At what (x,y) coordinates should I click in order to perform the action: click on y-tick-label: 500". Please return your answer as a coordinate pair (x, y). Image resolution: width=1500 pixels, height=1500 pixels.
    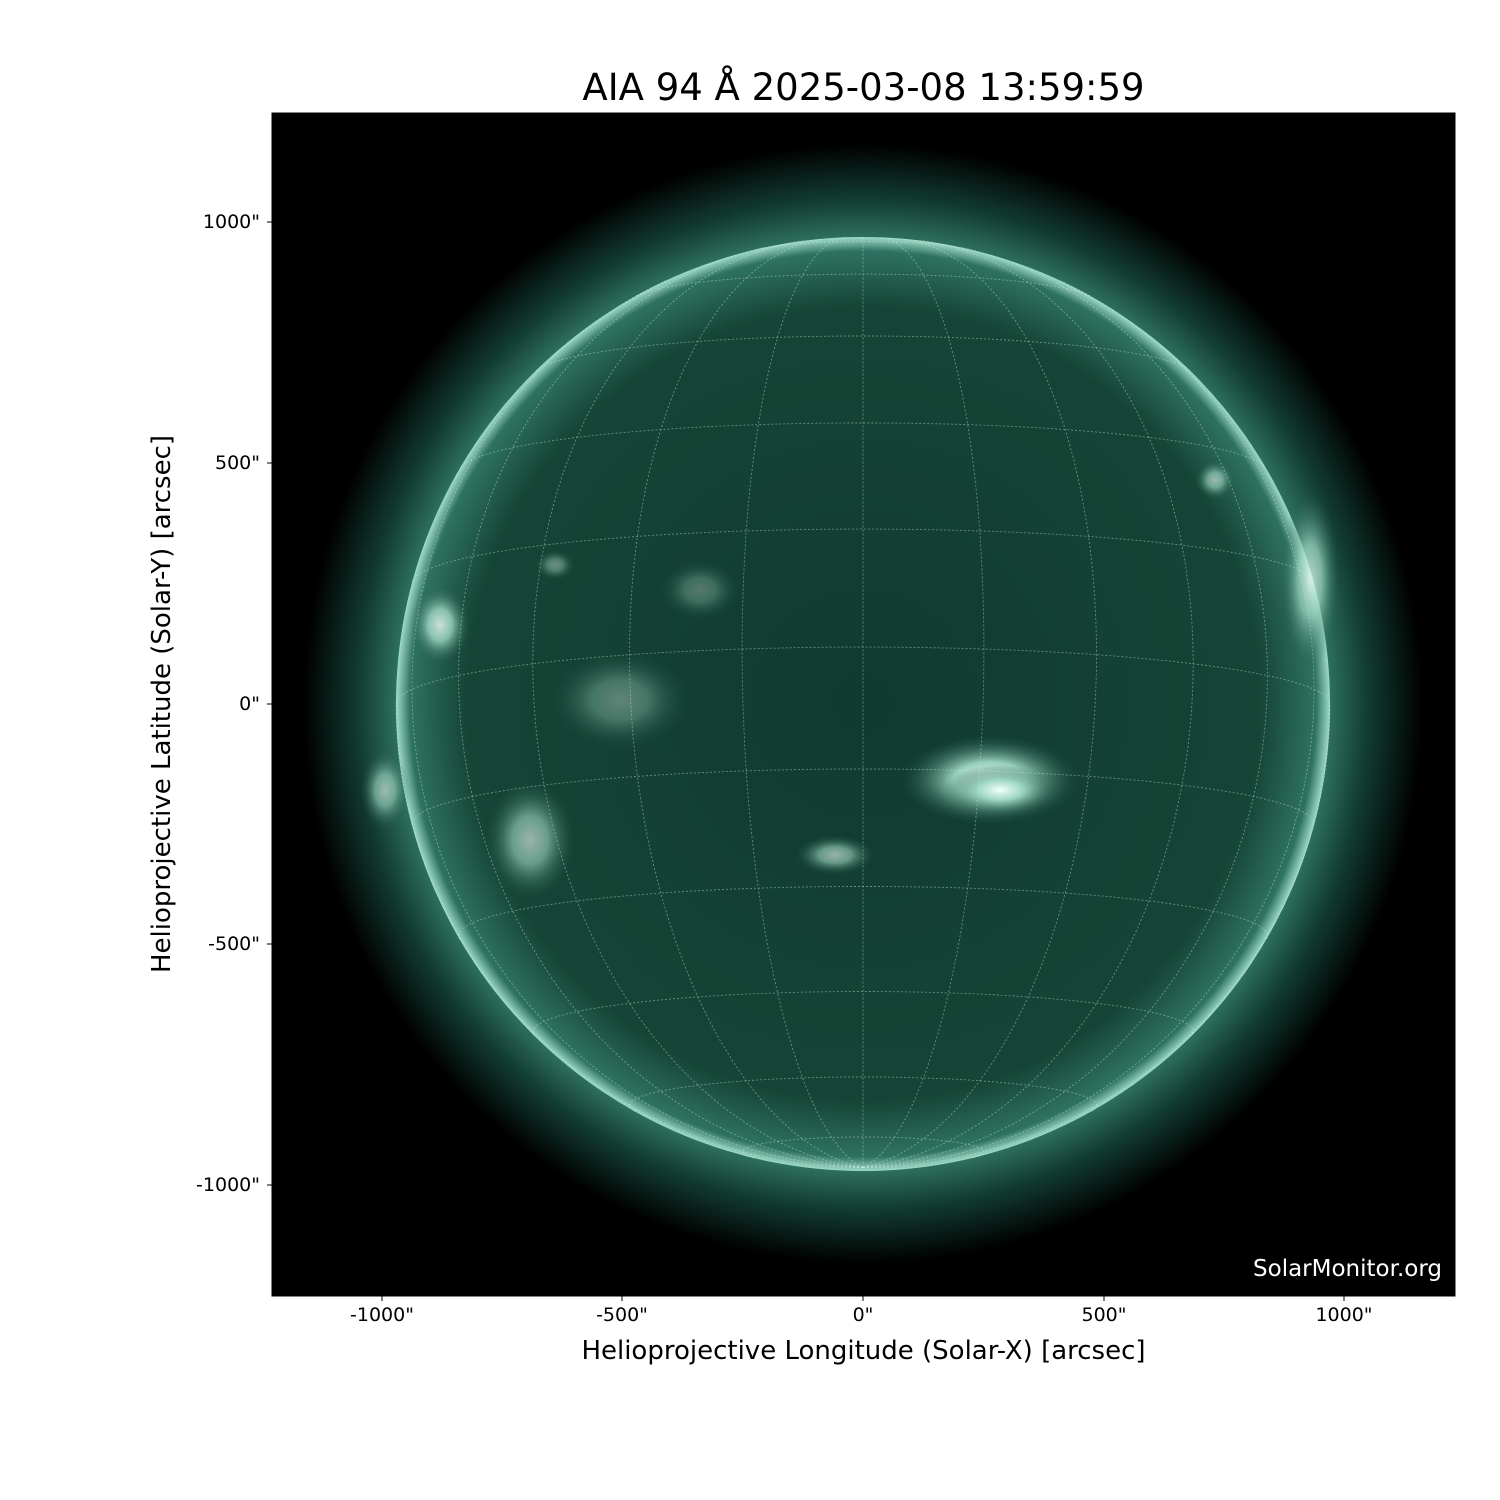
    Looking at the image, I should click on (237, 463).